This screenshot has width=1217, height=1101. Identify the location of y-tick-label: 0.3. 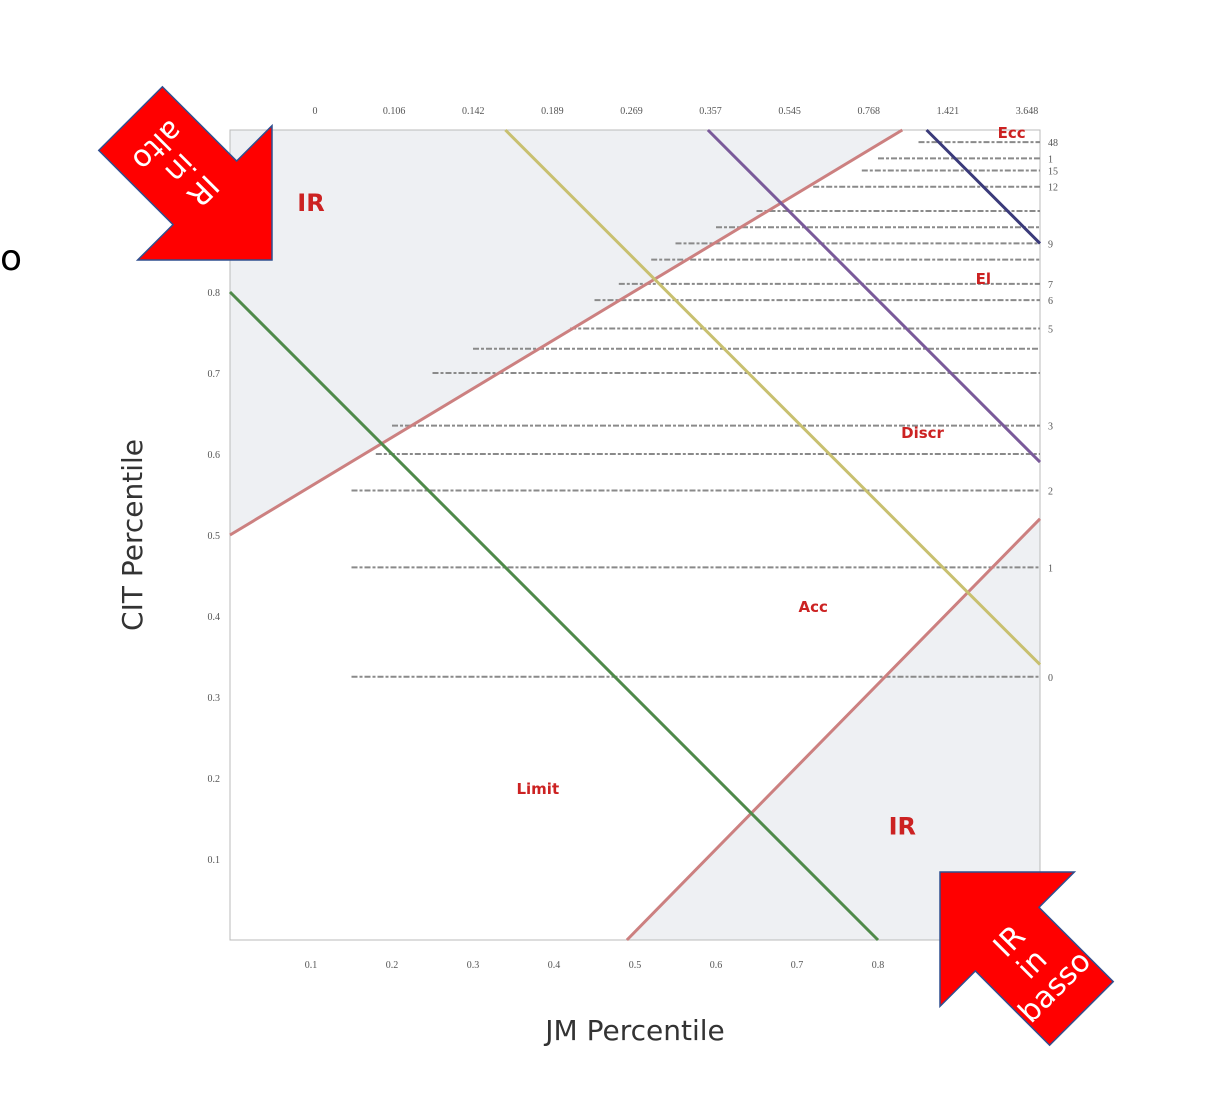
(214, 698).